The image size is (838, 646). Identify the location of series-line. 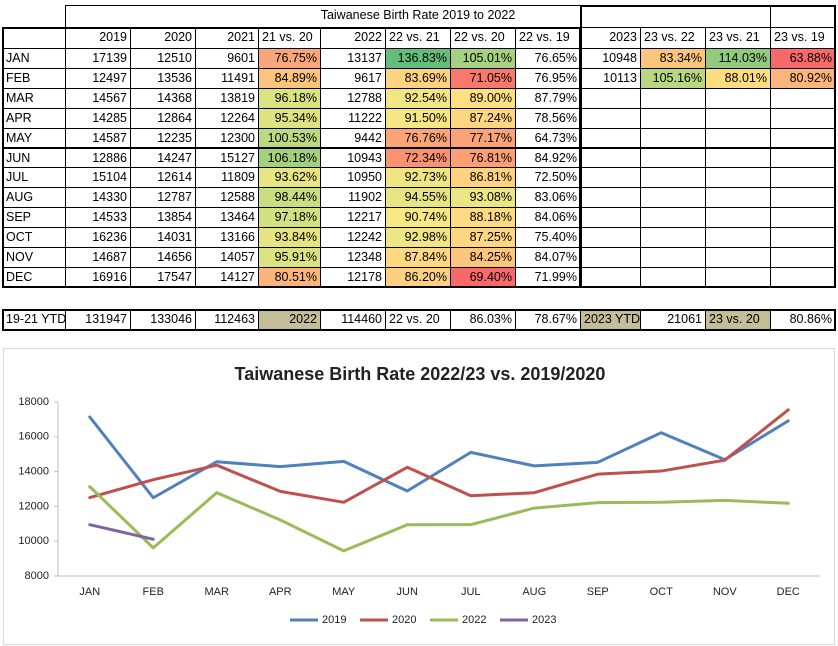
(439, 519).